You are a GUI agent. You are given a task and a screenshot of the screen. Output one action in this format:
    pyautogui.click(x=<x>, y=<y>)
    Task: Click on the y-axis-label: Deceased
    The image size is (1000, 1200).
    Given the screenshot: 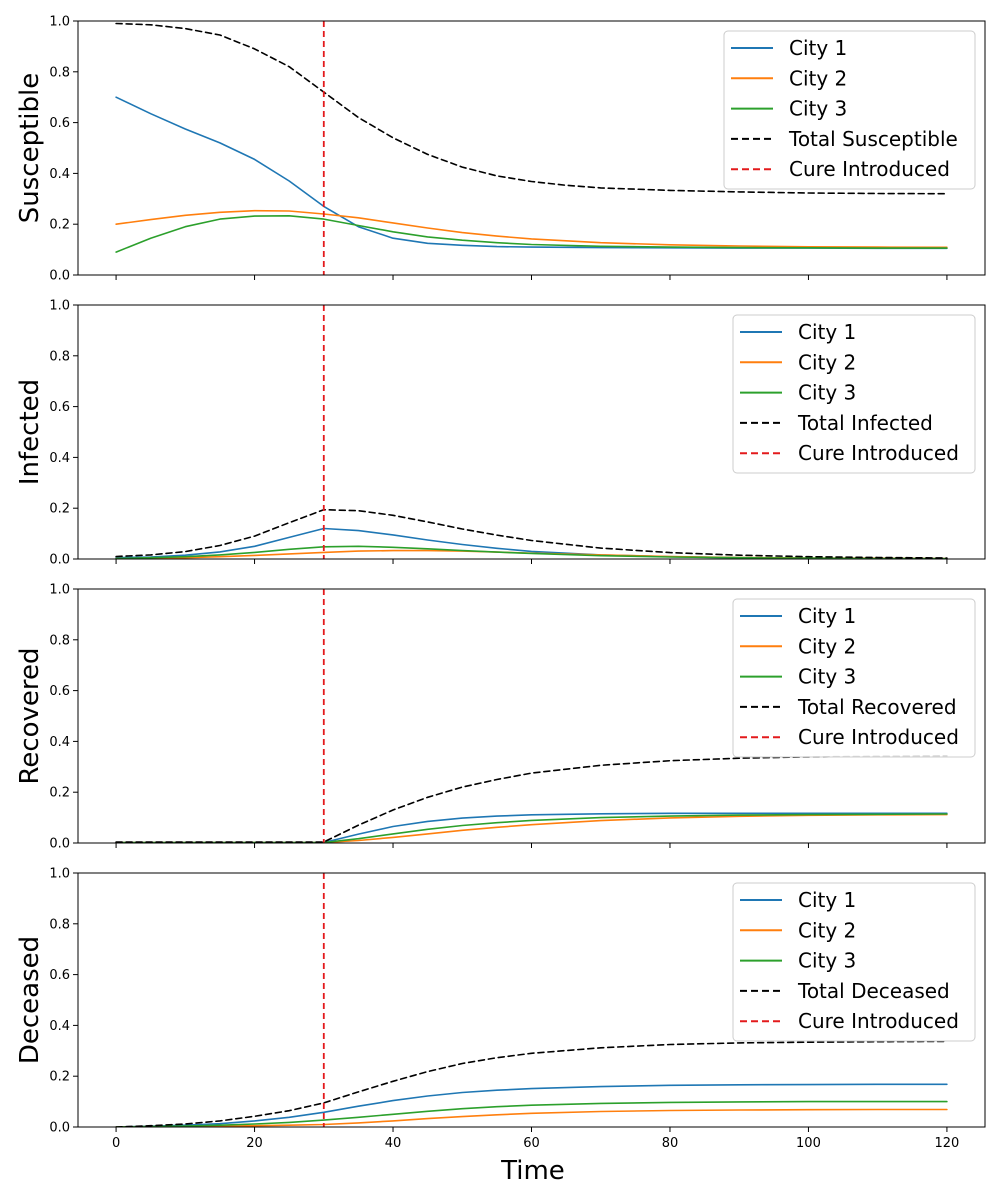 What is the action you would take?
    pyautogui.click(x=30, y=1000)
    